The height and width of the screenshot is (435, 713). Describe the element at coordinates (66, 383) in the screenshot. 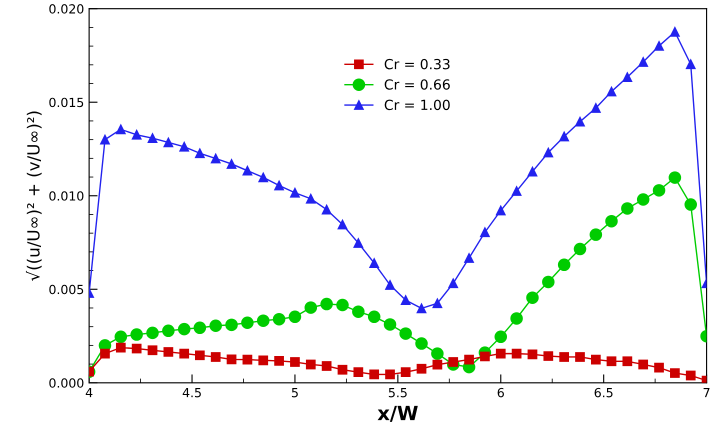

I see `y-tick-label: 0.000` at that location.